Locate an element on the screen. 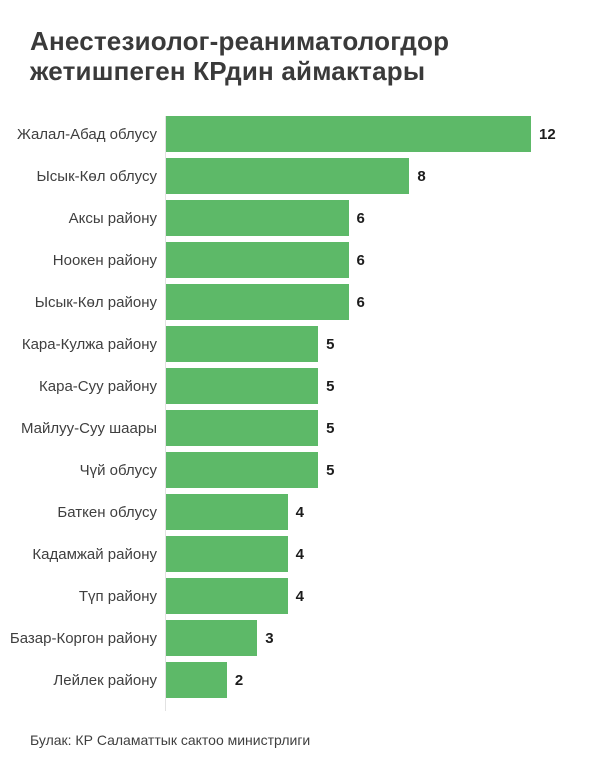 The image size is (600, 780). bar-row: Баткен облусу 4 is located at coordinates (300, 512).